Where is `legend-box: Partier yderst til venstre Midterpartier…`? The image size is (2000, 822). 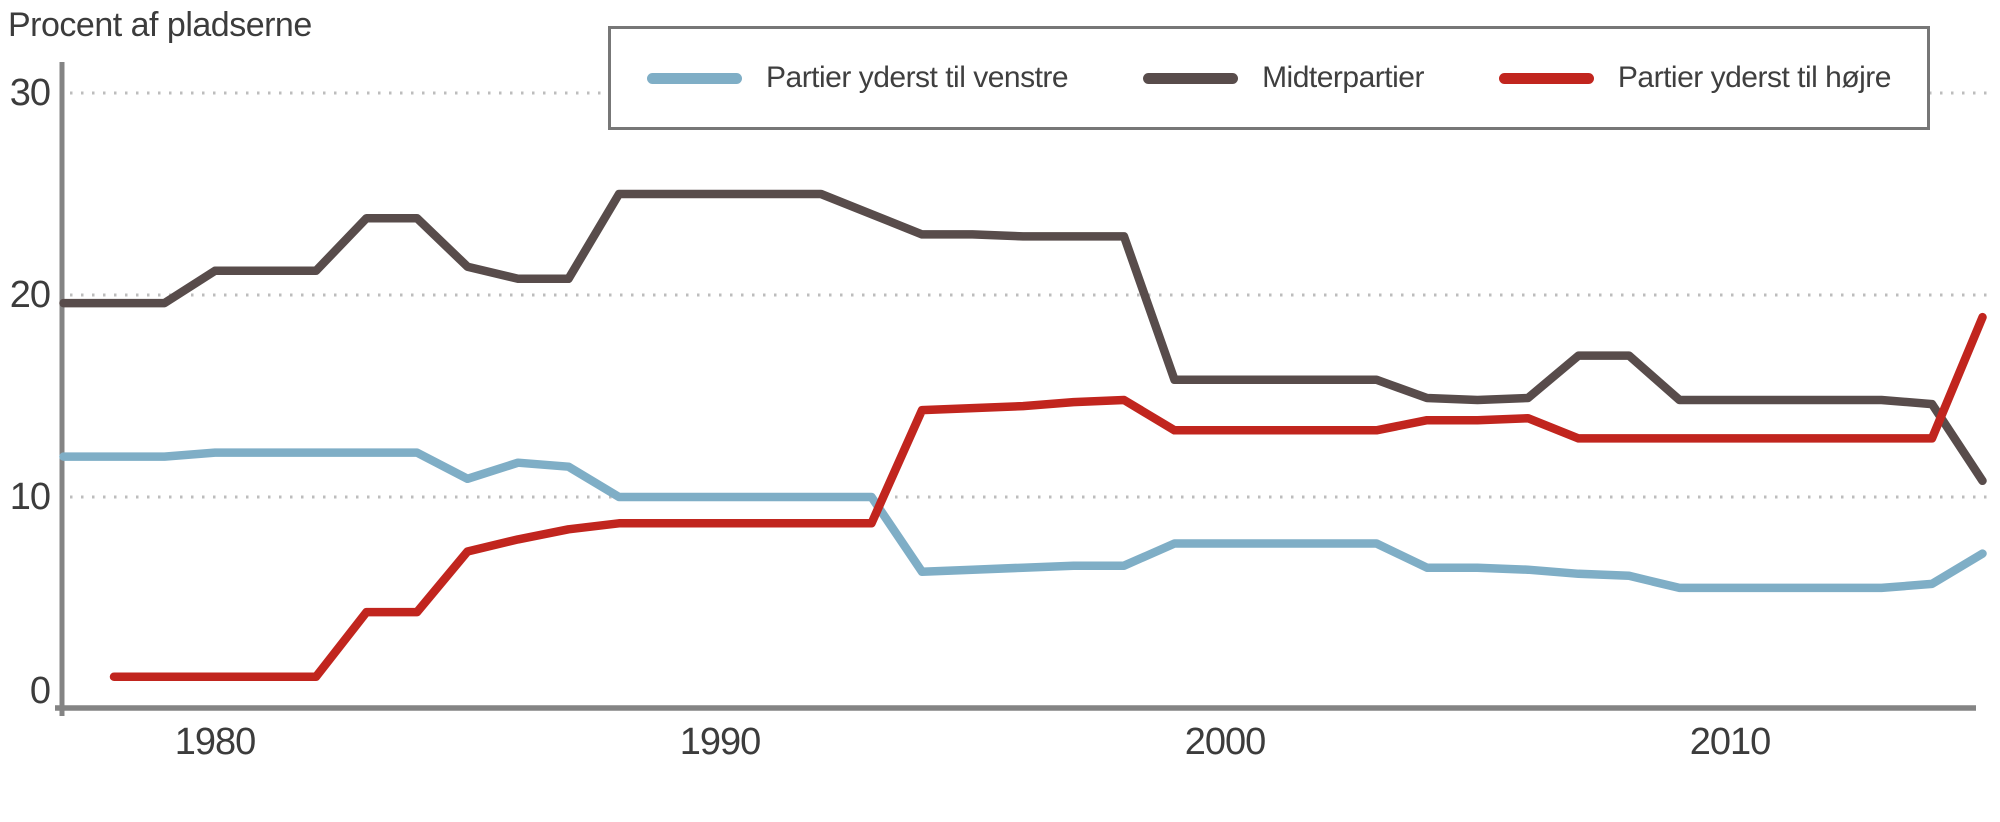
legend-box: Partier yderst til venstre Midterpartier… is located at coordinates (1269, 78).